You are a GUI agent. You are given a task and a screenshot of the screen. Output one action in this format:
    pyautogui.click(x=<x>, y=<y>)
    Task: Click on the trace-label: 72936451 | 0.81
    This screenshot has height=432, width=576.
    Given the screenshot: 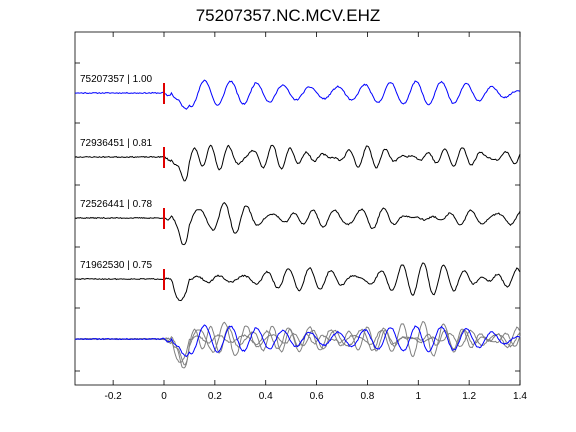 What is the action you would take?
    pyautogui.click(x=116, y=143)
    